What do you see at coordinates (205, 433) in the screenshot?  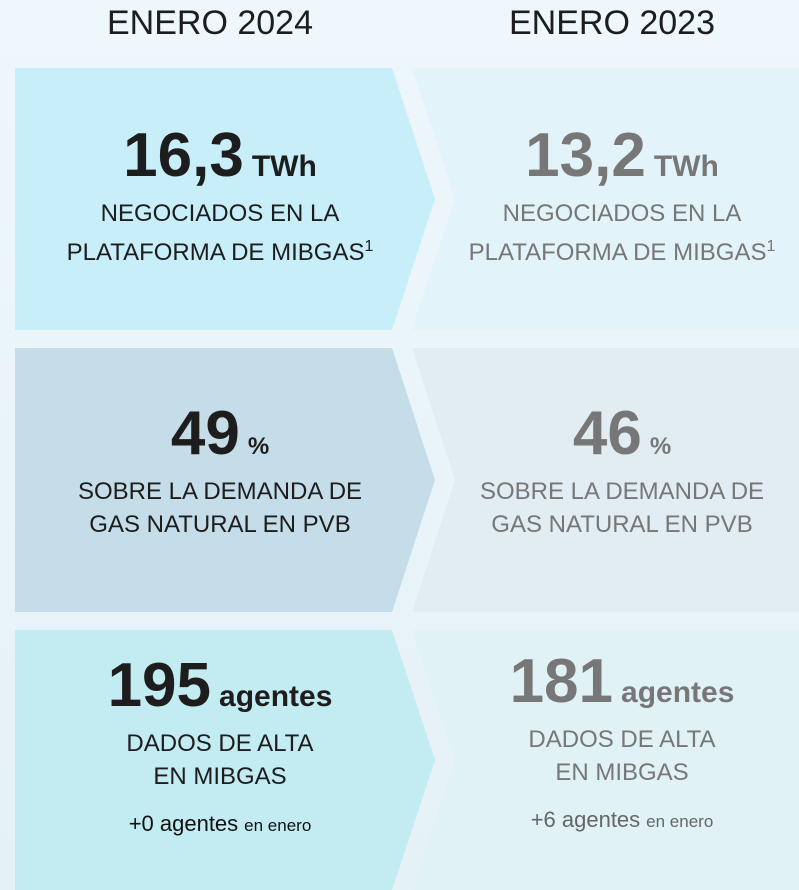 I see `value: 49` at bounding box center [205, 433].